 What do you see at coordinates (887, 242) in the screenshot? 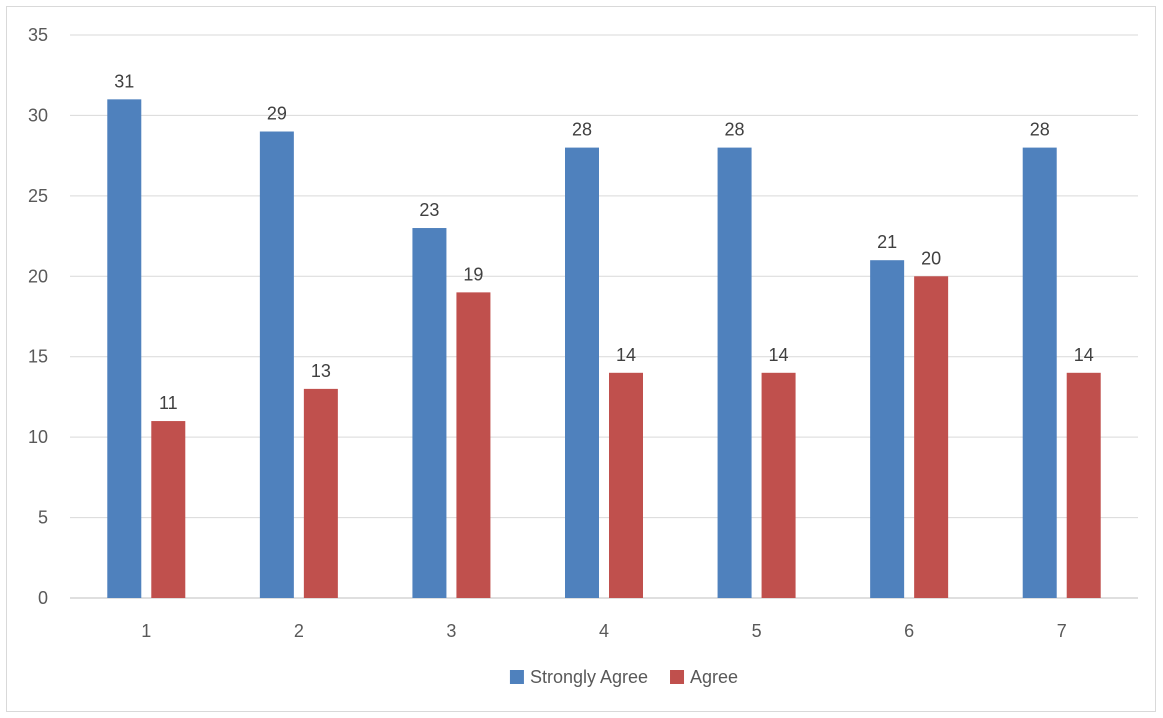
I see `data-label: 21` at bounding box center [887, 242].